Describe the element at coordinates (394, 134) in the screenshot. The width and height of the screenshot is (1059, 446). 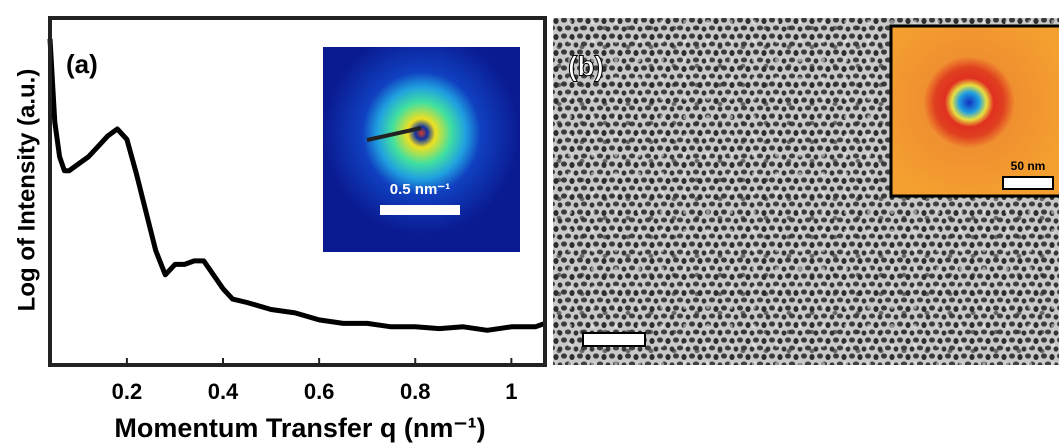
I see `beam-stop` at that location.